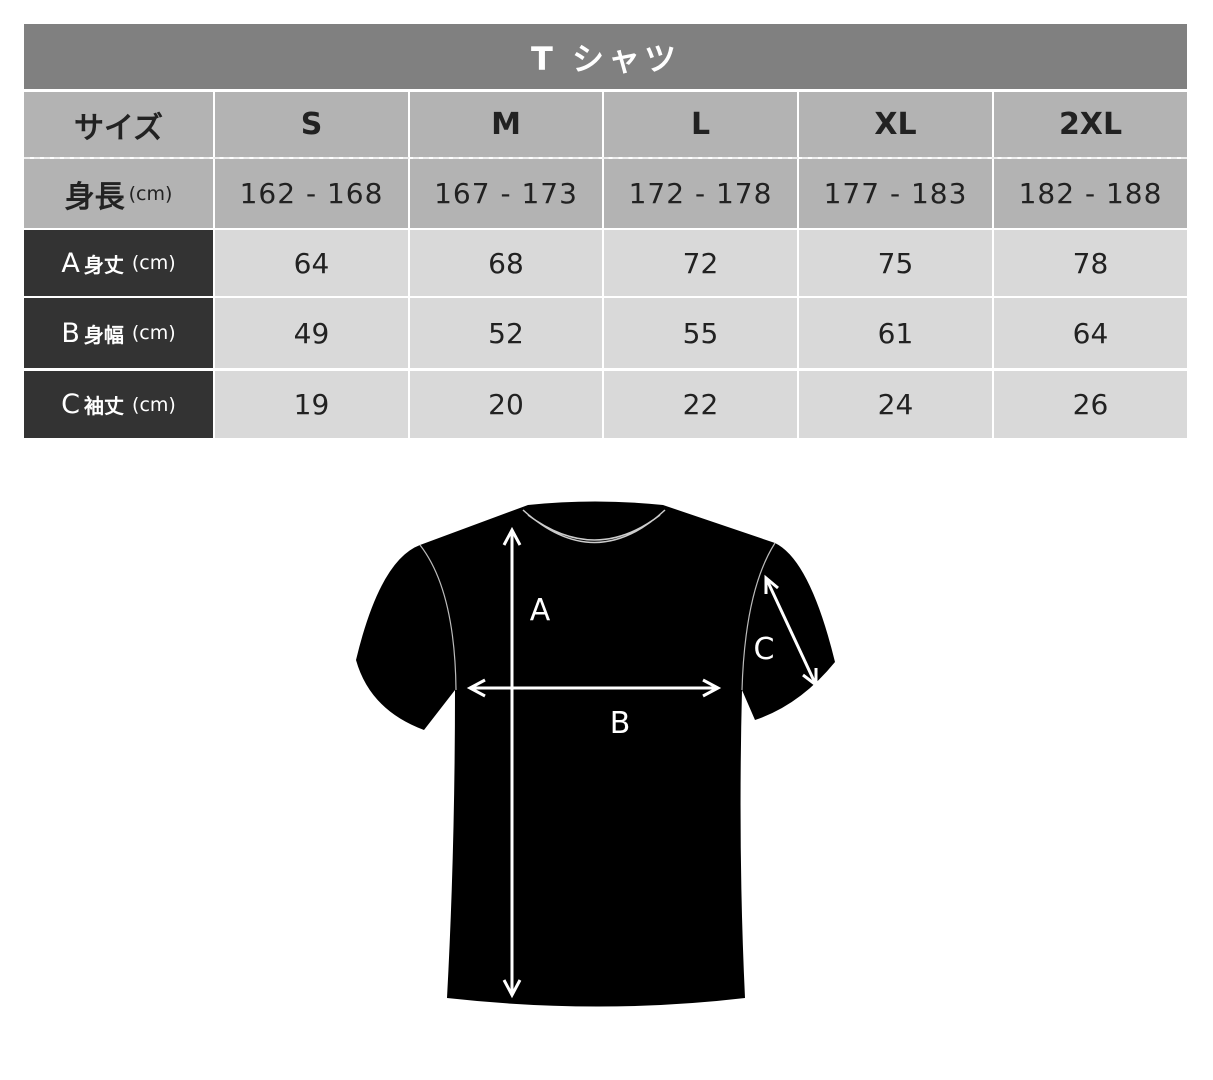  I want to click on table-title: T シャツ, so click(605, 56).